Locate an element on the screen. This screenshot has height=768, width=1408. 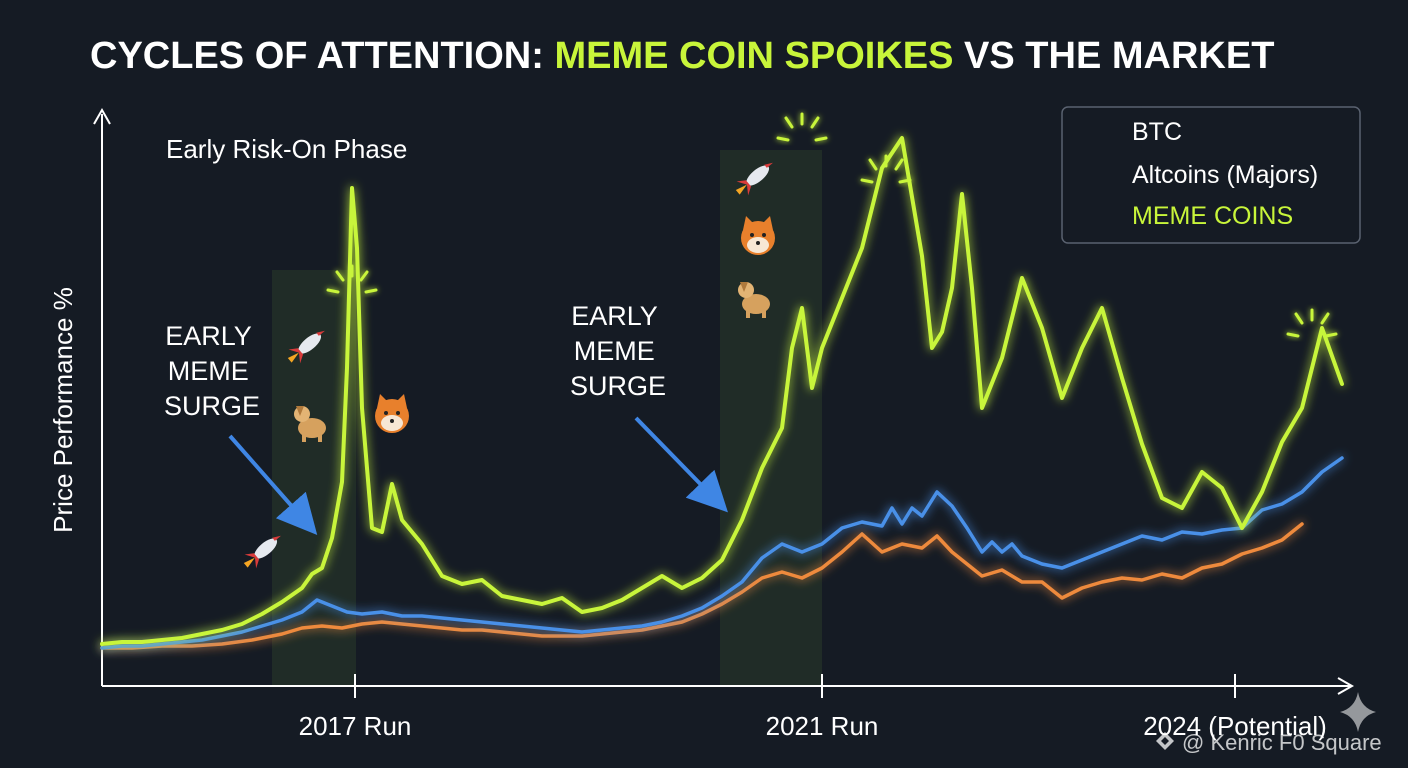
x-ticks: 2017 Run 2021 Run 2024 (Potential) is located at coordinates (813, 707).